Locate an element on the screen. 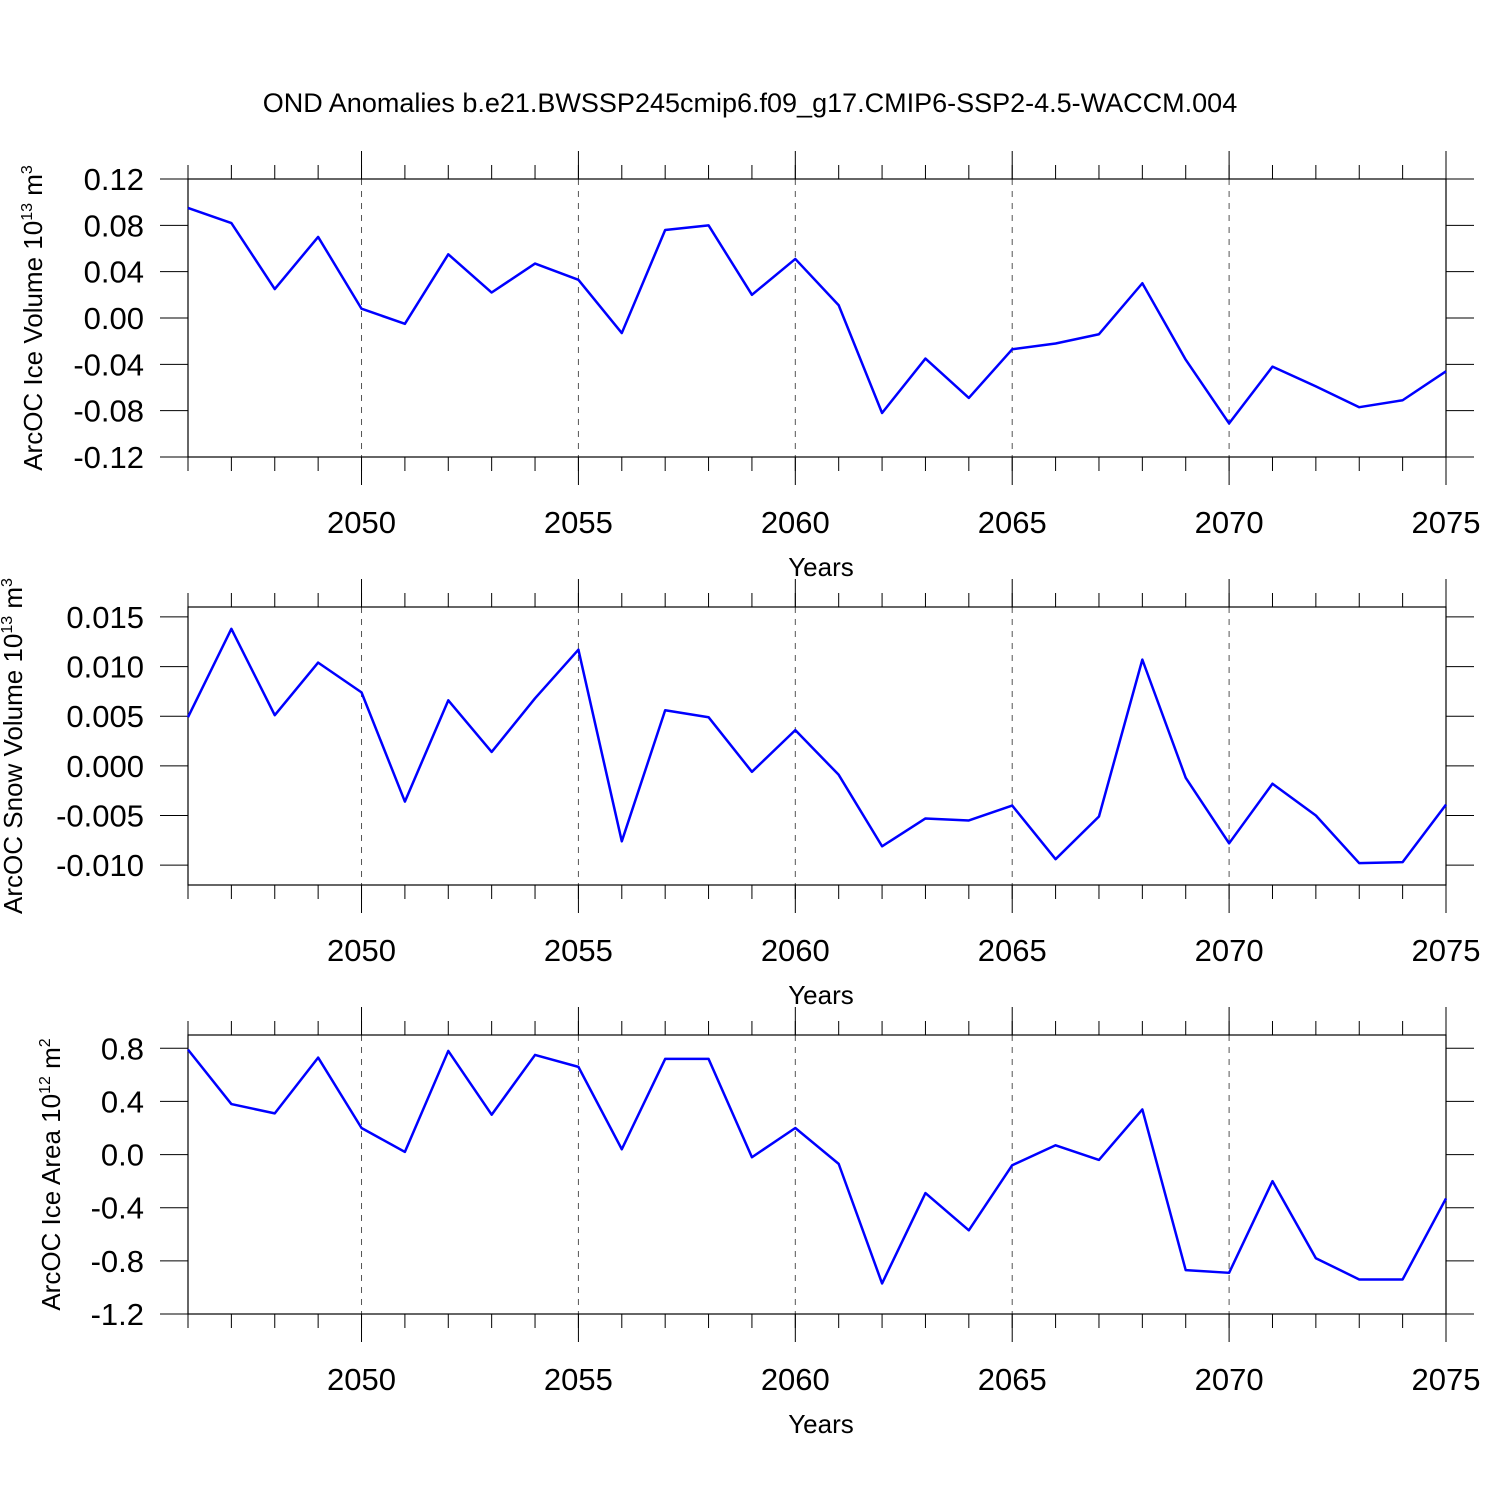 Image resolution: width=1500 pixels, height=1500 pixels. y-axis-label-part: ArcOC Ice Area 10 is located at coordinates (51, 1202).